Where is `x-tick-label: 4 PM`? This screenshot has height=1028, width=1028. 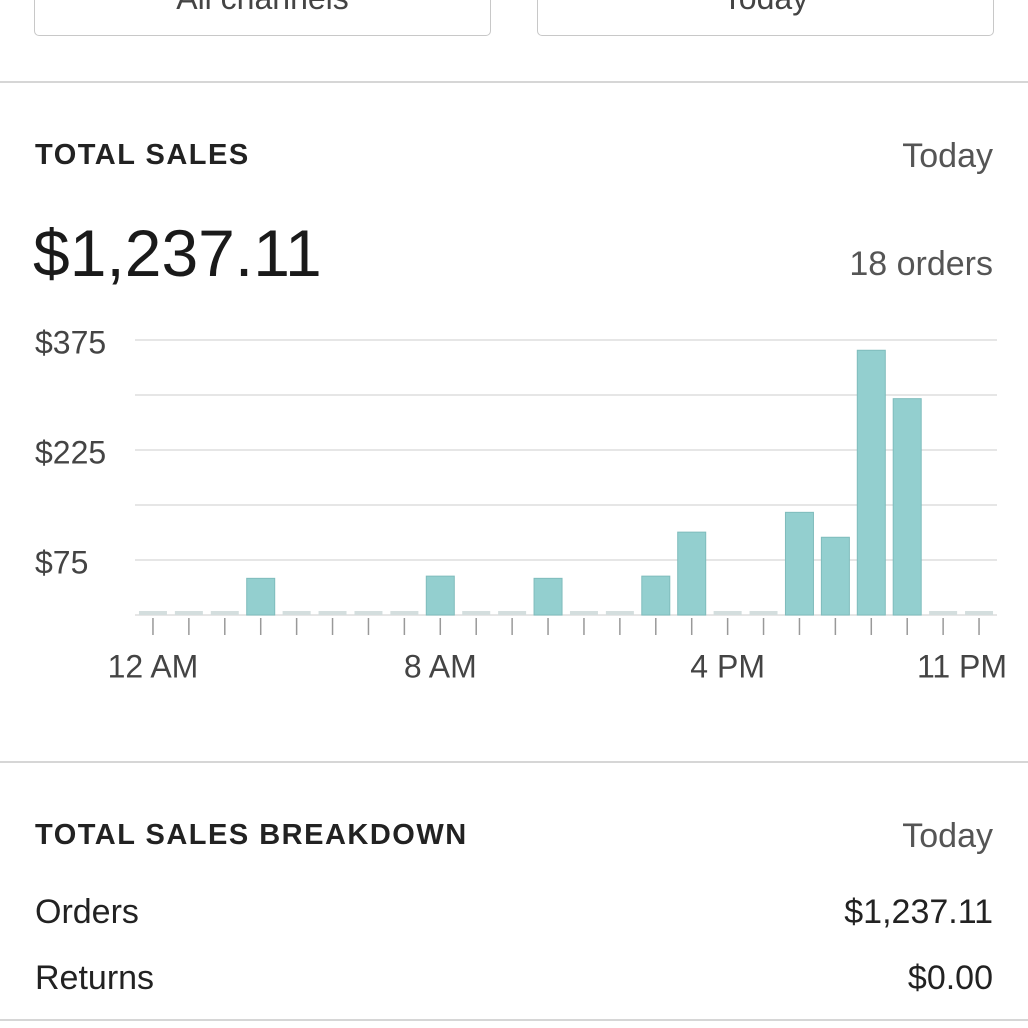 x-tick-label: 4 PM is located at coordinates (727, 666).